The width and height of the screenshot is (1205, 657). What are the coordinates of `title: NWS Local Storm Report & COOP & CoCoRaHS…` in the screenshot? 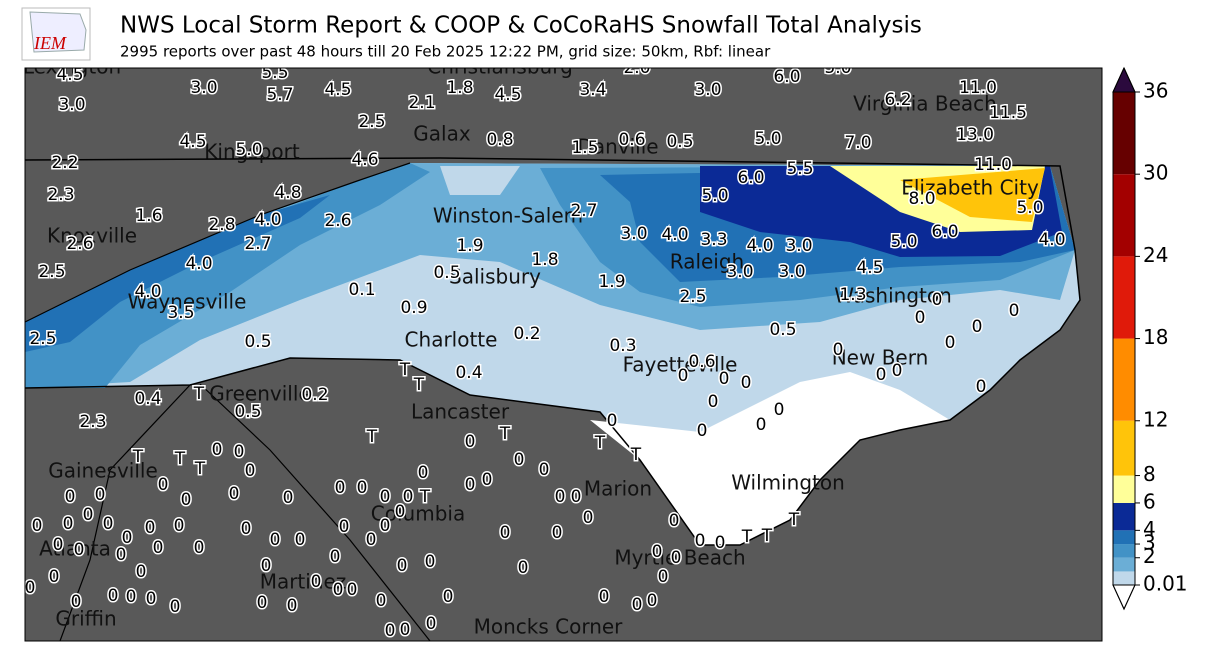 It's located at (521, 26).